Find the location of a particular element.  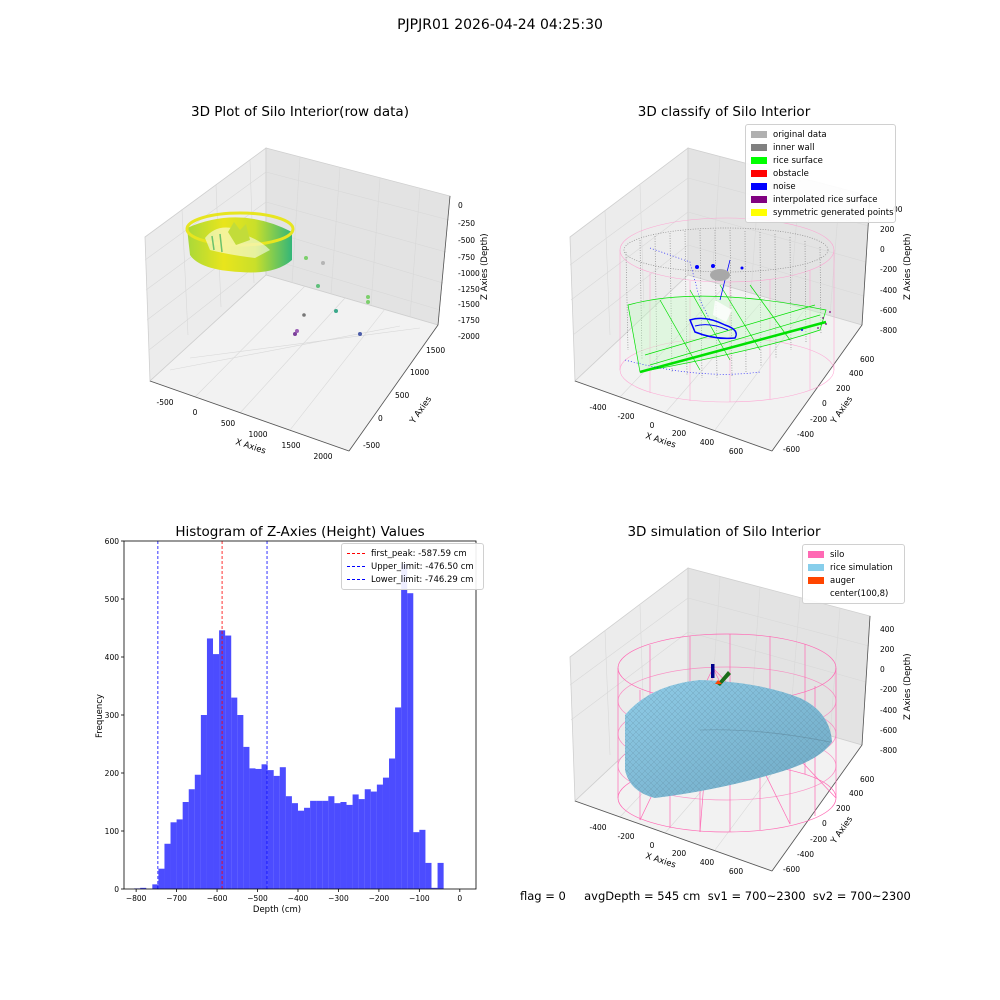

p2-ytick-6: 600 is located at coordinates (867, 359).